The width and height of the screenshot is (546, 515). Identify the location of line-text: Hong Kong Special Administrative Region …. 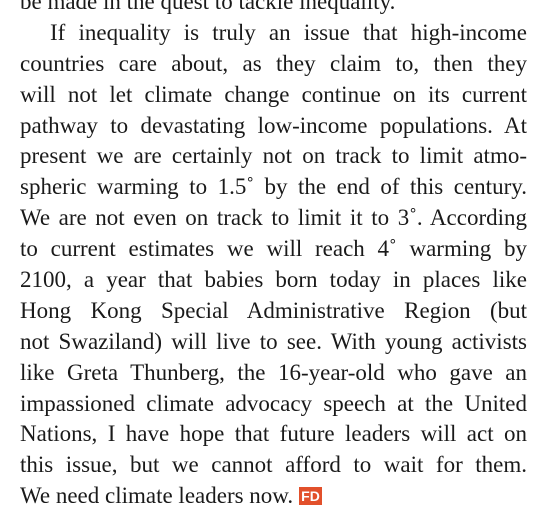
(273, 310).